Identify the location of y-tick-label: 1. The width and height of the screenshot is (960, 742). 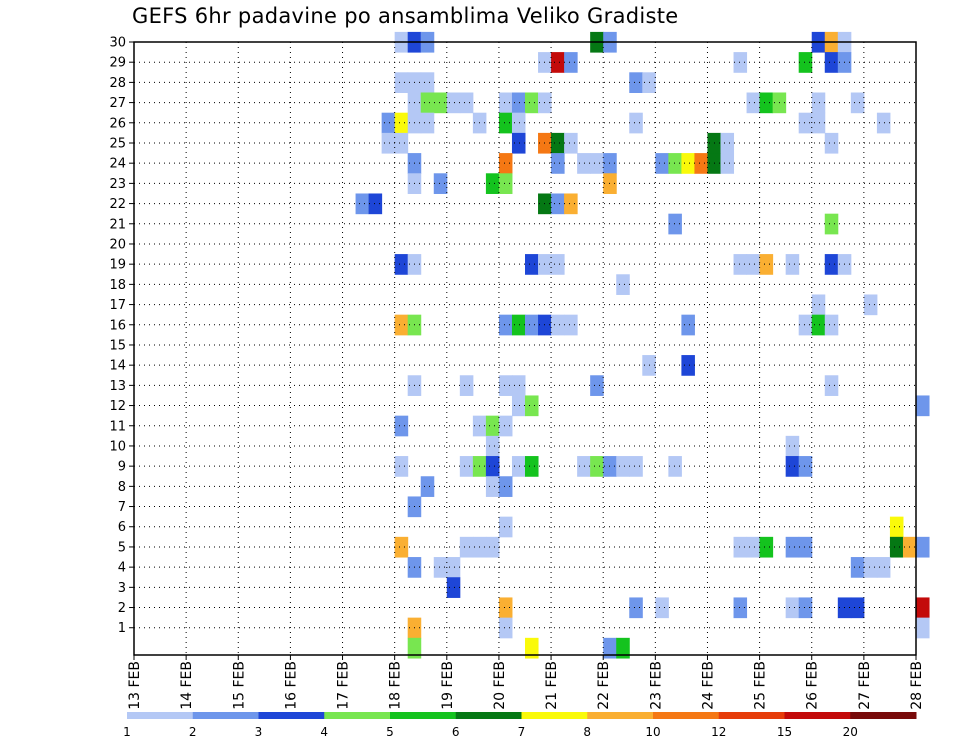
(122, 628).